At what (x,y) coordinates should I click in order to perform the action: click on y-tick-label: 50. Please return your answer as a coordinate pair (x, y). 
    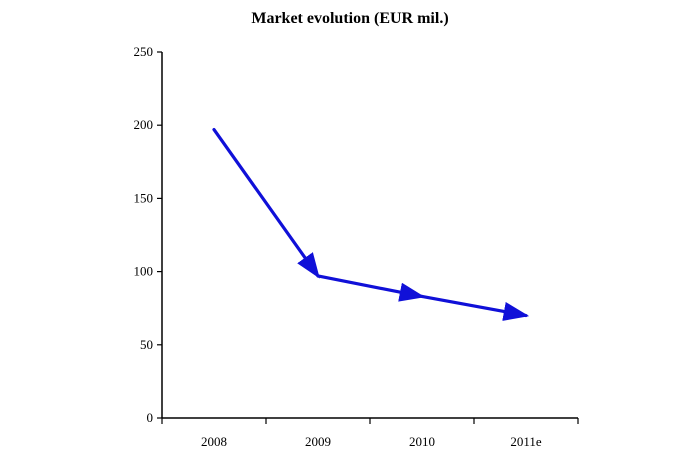
    Looking at the image, I should click on (146, 344).